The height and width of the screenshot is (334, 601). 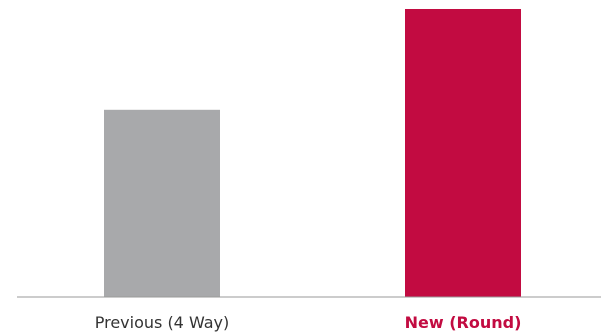 What do you see at coordinates (308, 322) in the screenshot?
I see `x-tick-labels: Previous (4 Way) New (Round)` at bounding box center [308, 322].